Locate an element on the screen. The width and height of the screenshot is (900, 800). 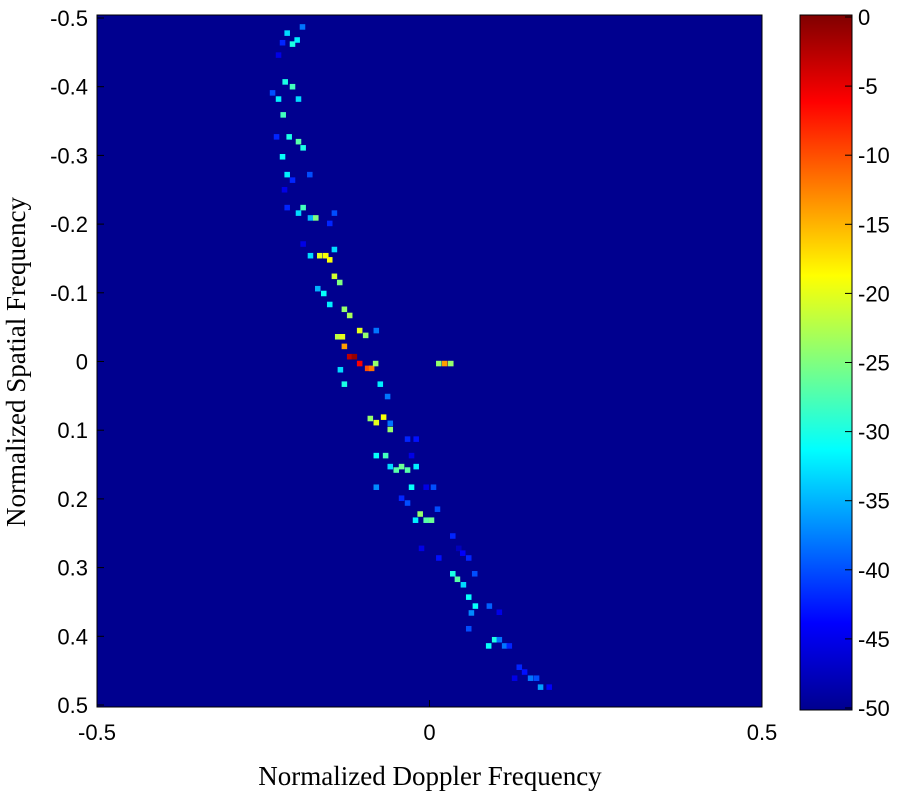
colorbar is located at coordinates (826, 362).